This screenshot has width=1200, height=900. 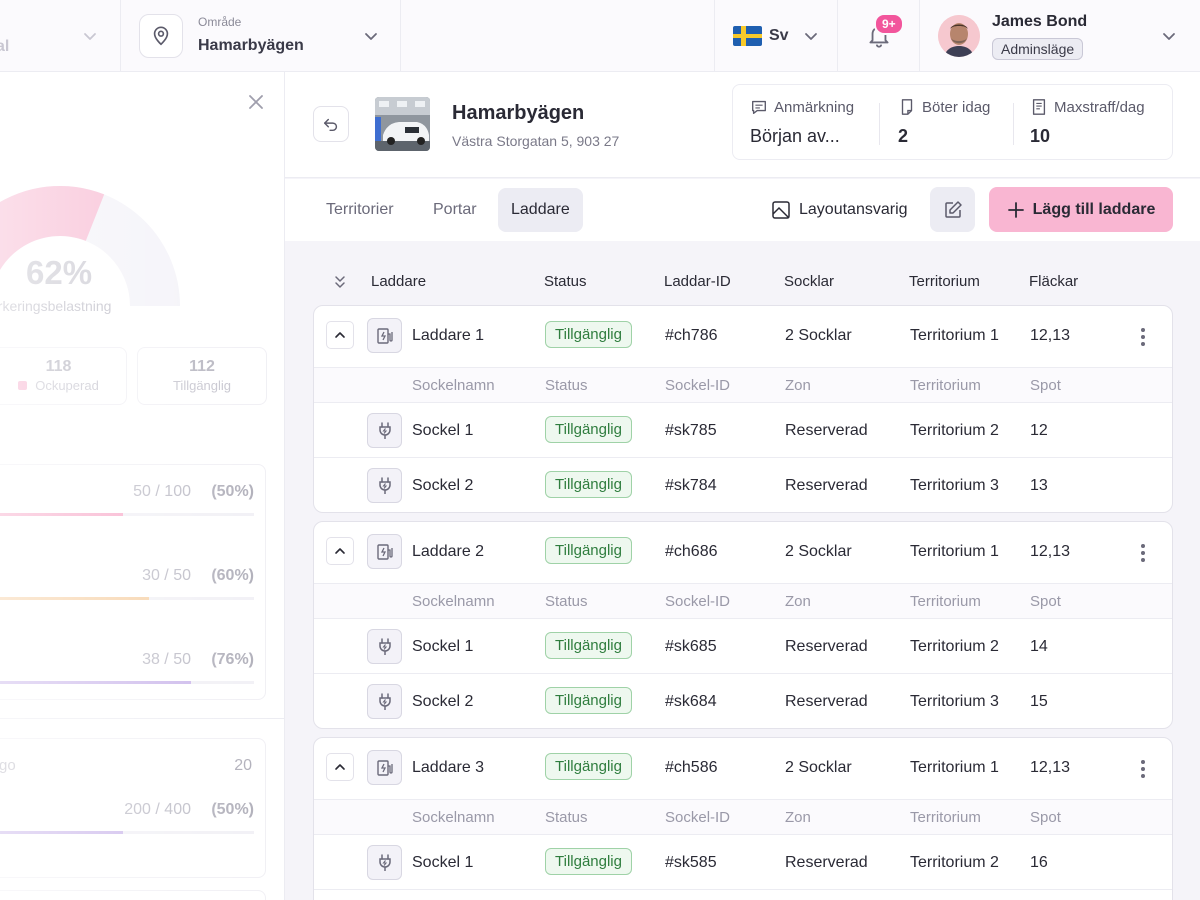 What do you see at coordinates (798, 385) in the screenshot?
I see `socket-subheader-zone: Zon` at bounding box center [798, 385].